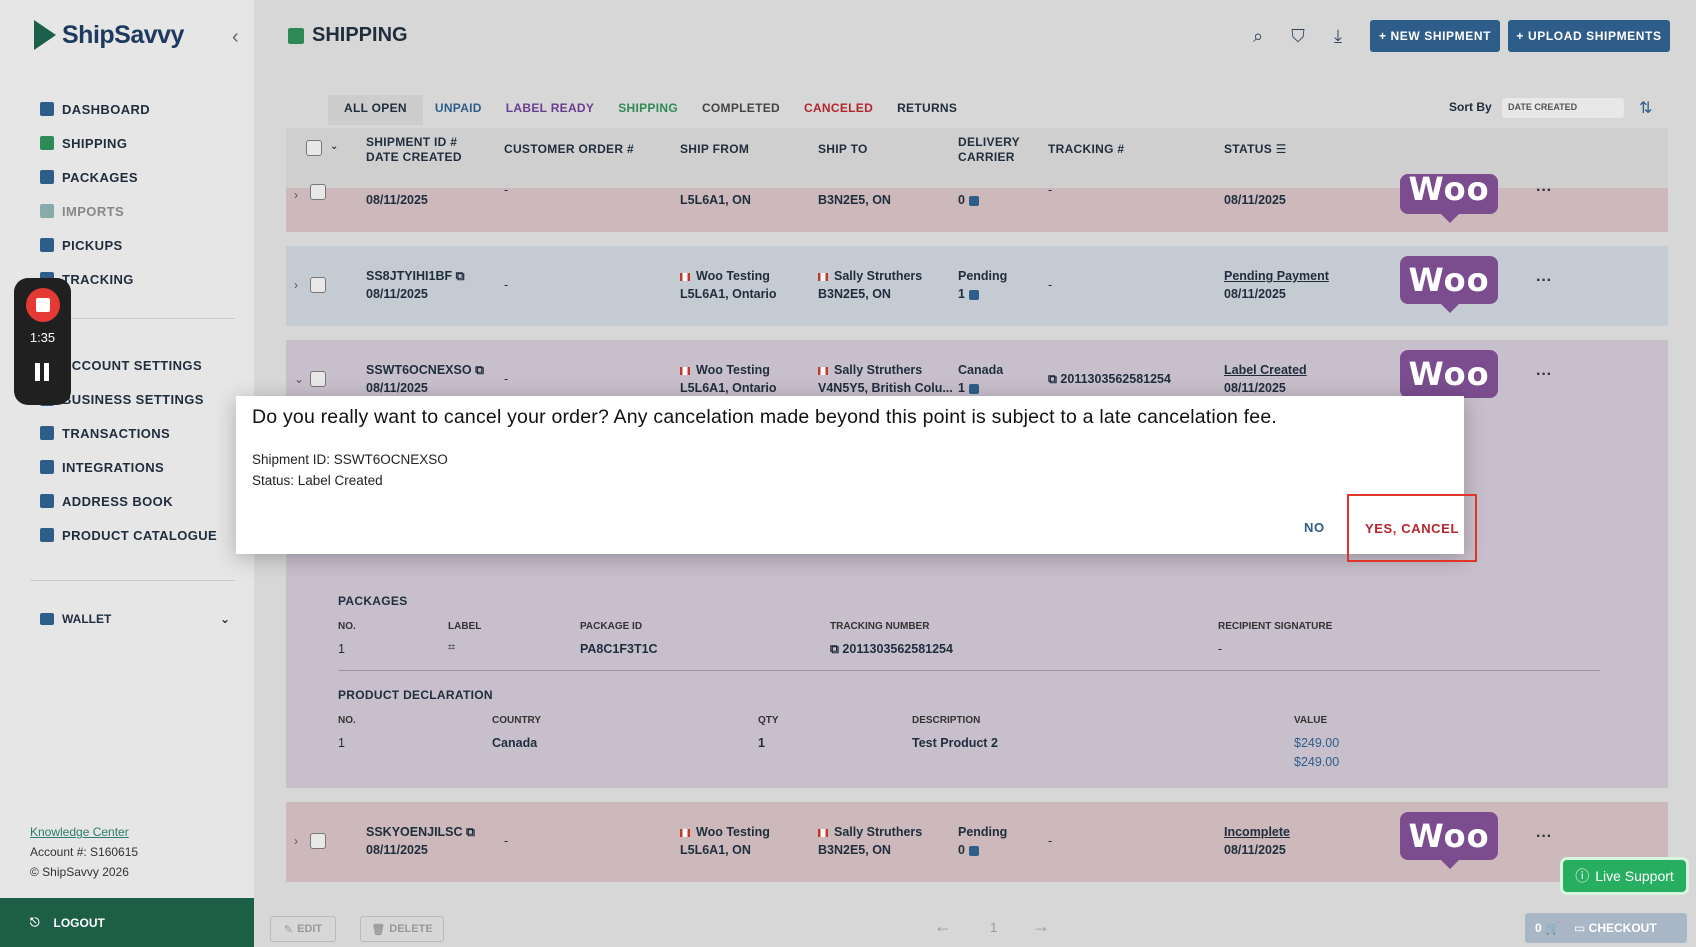  What do you see at coordinates (109, 35) in the screenshot?
I see `logo: ShipSavvy` at bounding box center [109, 35].